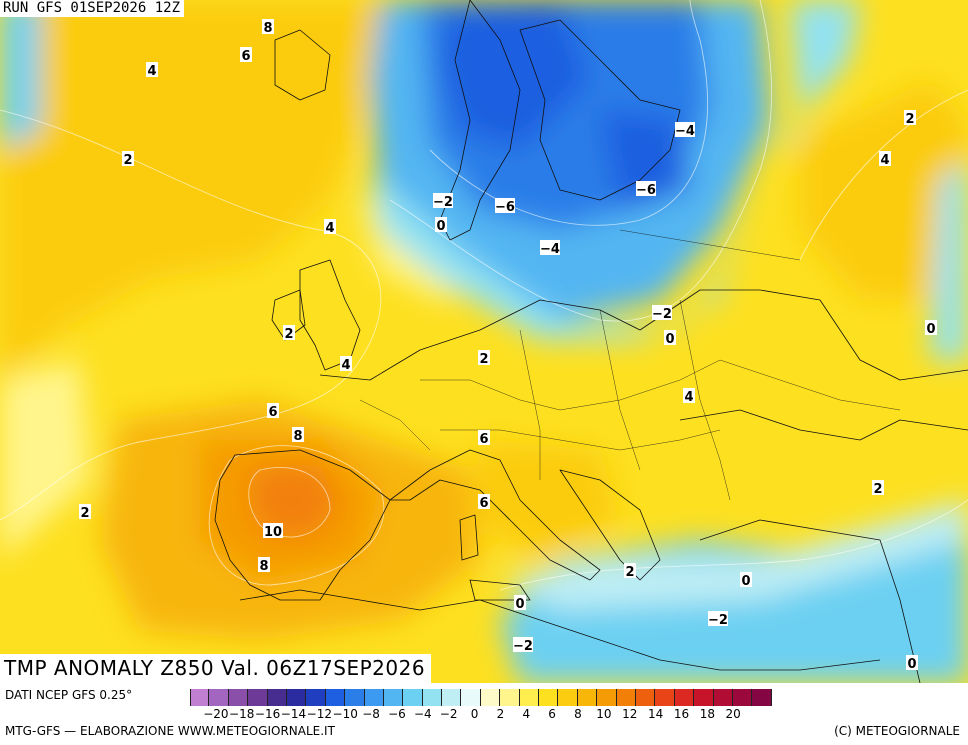  What do you see at coordinates (645, 160) in the screenshot?
I see `field-cold-baltic` at bounding box center [645, 160].